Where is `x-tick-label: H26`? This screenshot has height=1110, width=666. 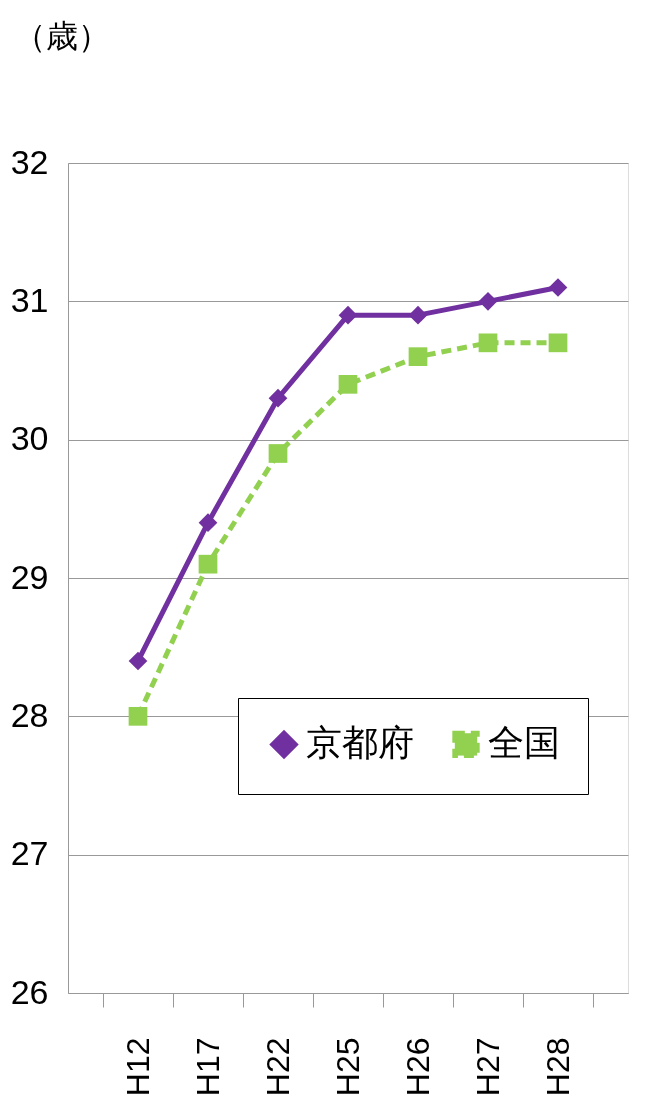
x-tick-label: H26 is located at coordinates (417, 1067).